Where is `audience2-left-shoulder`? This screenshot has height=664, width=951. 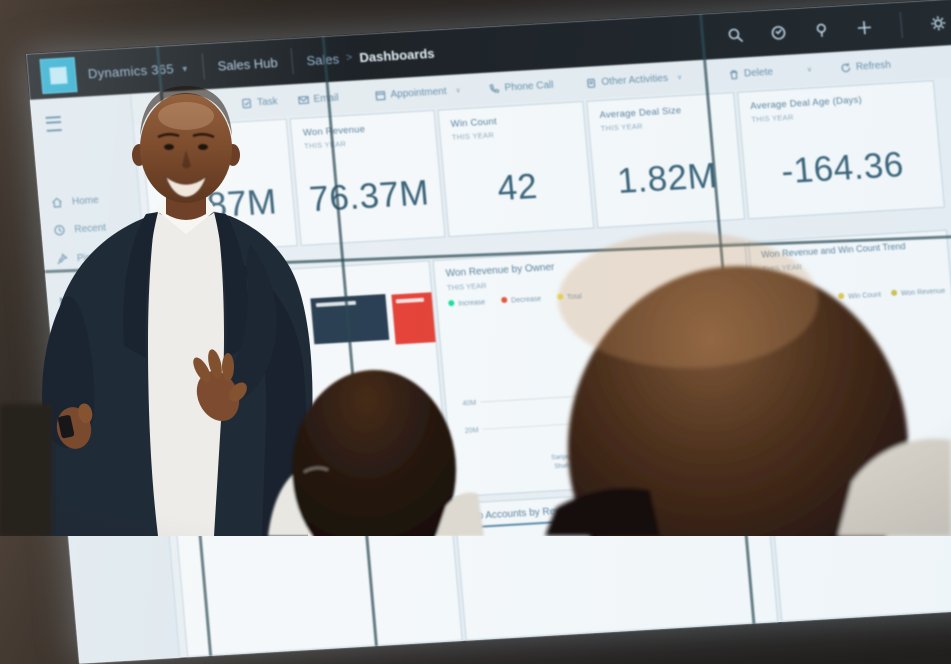
audience2-left-shoulder is located at coordinates (602, 512).